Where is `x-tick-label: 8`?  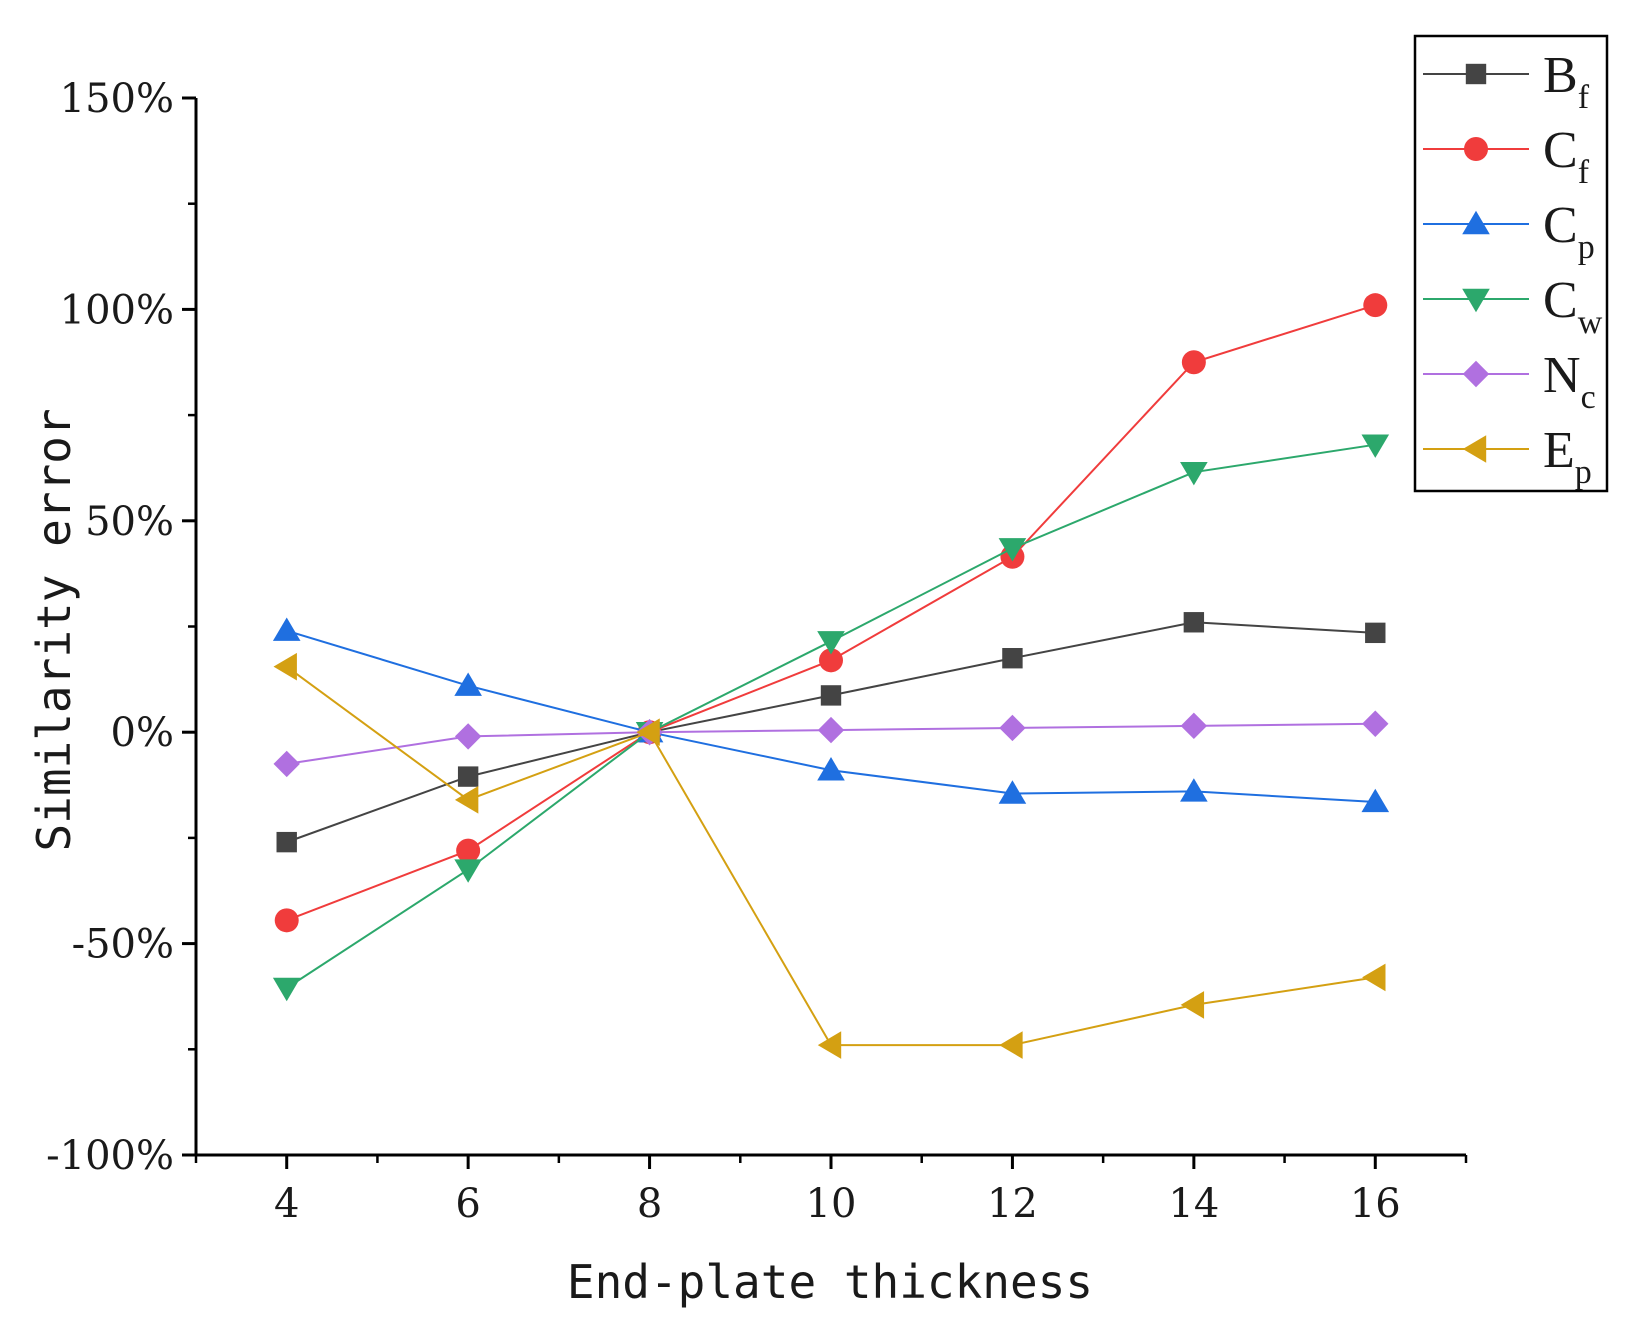
x-tick-label: 8 is located at coordinates (649, 1204).